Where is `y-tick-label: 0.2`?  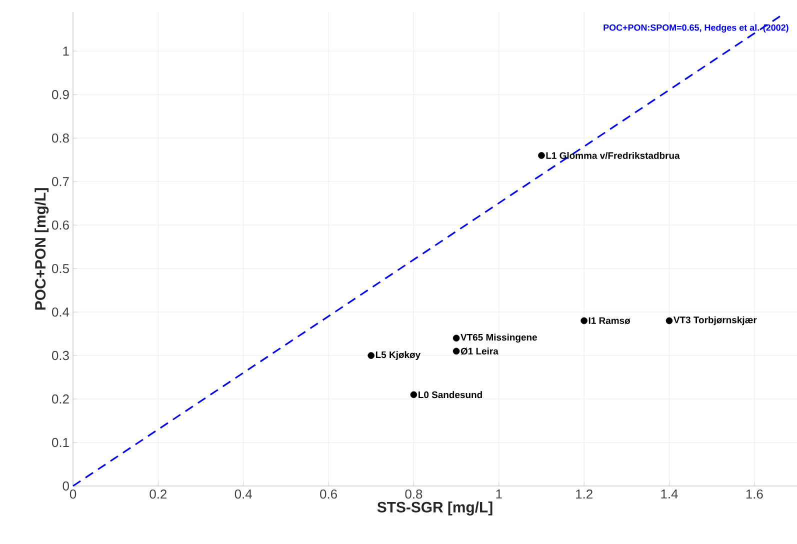
y-tick-label: 0.2 is located at coordinates (60, 399).